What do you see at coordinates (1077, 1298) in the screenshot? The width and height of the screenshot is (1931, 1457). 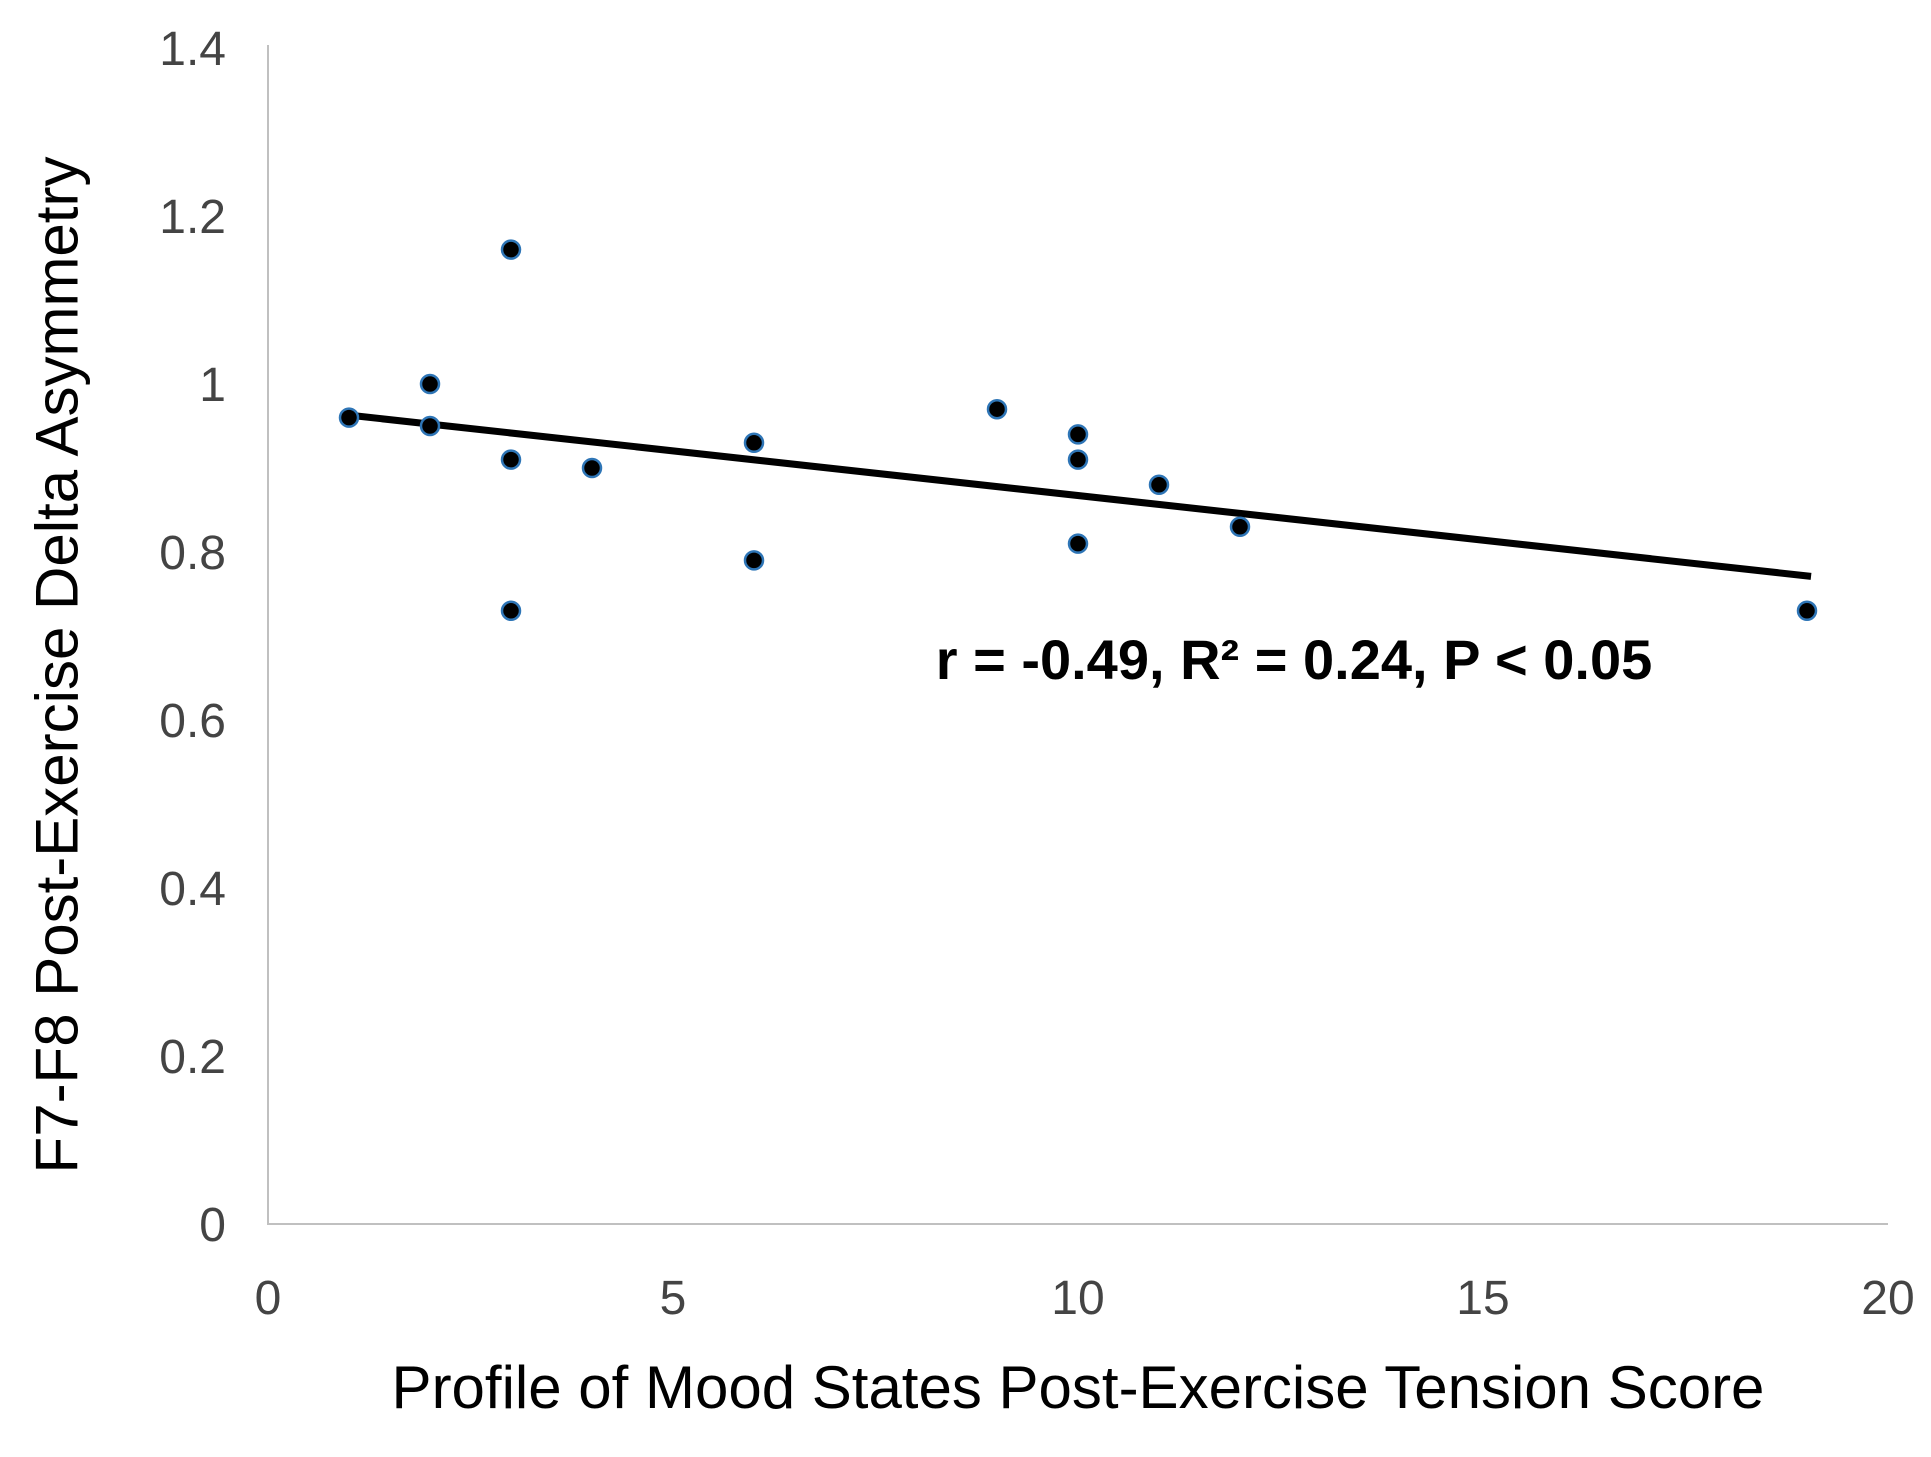 I see `x-tick-label: 10` at bounding box center [1077, 1298].